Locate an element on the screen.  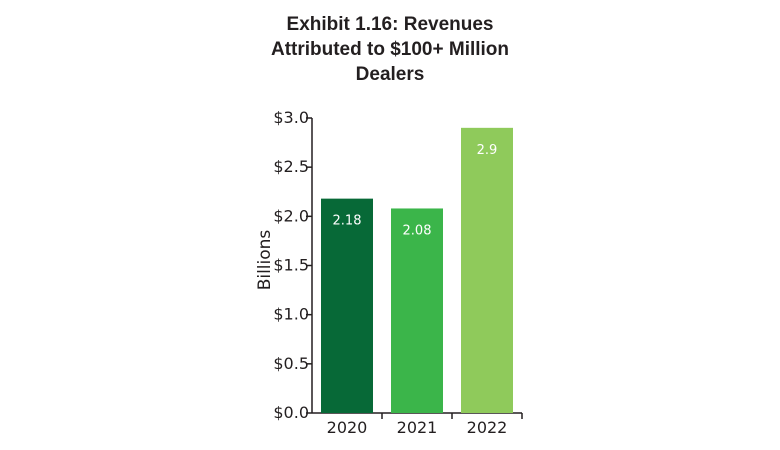
bar-value-label: 2.08 is located at coordinates (417, 230).